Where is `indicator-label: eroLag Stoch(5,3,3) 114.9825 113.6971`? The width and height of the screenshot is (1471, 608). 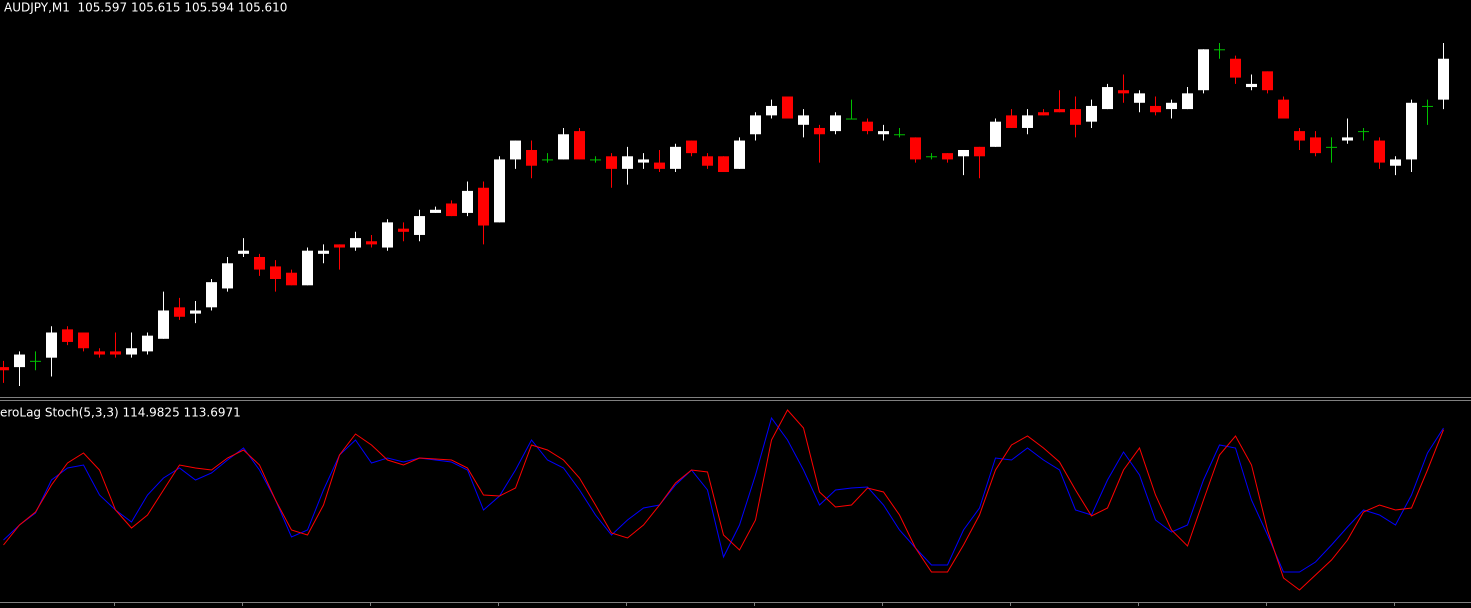 indicator-label: eroLag Stoch(5,3,3) 114.9825 113.6971 is located at coordinates (120, 413).